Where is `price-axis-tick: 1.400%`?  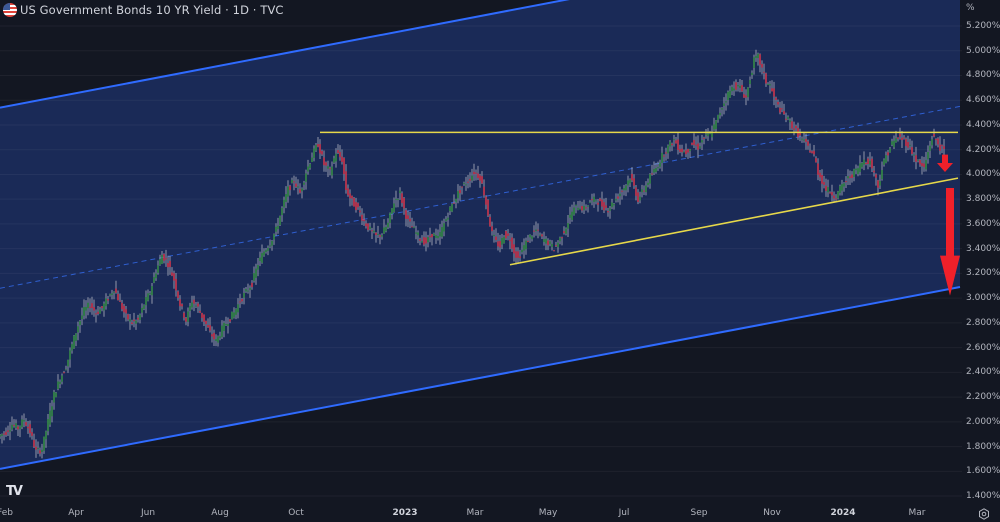 price-axis-tick: 1.400% is located at coordinates (983, 496).